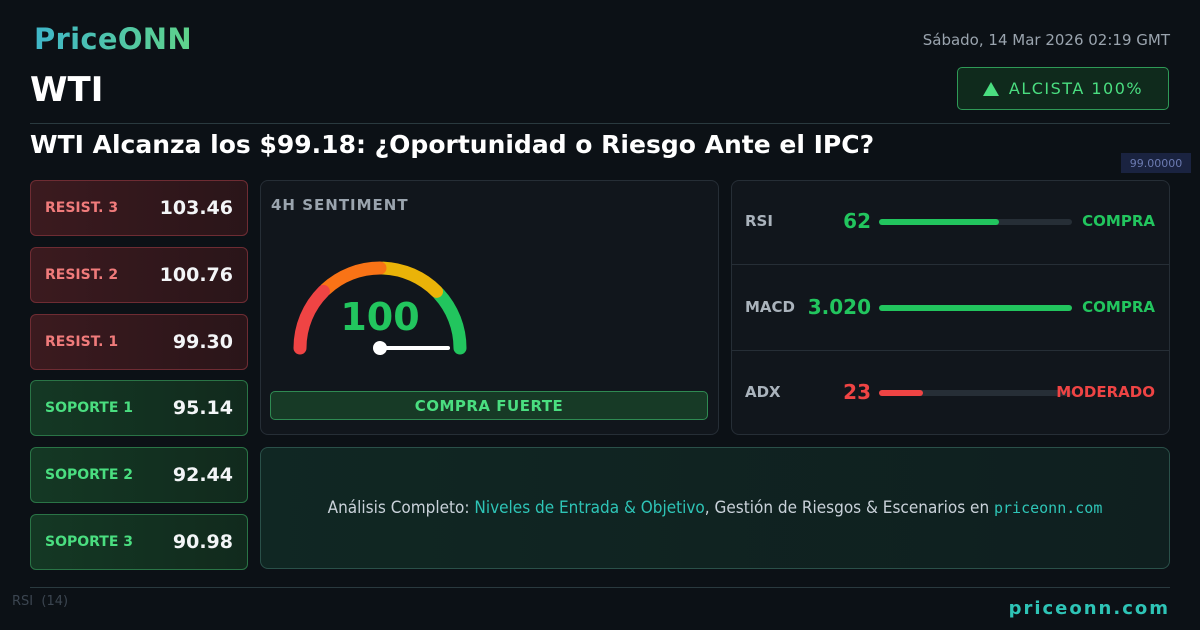 Image resolution: width=1200 pixels, height=630 pixels. What do you see at coordinates (340, 205) in the screenshot?
I see `sentiment-title: 4H SENTIMENT` at bounding box center [340, 205].